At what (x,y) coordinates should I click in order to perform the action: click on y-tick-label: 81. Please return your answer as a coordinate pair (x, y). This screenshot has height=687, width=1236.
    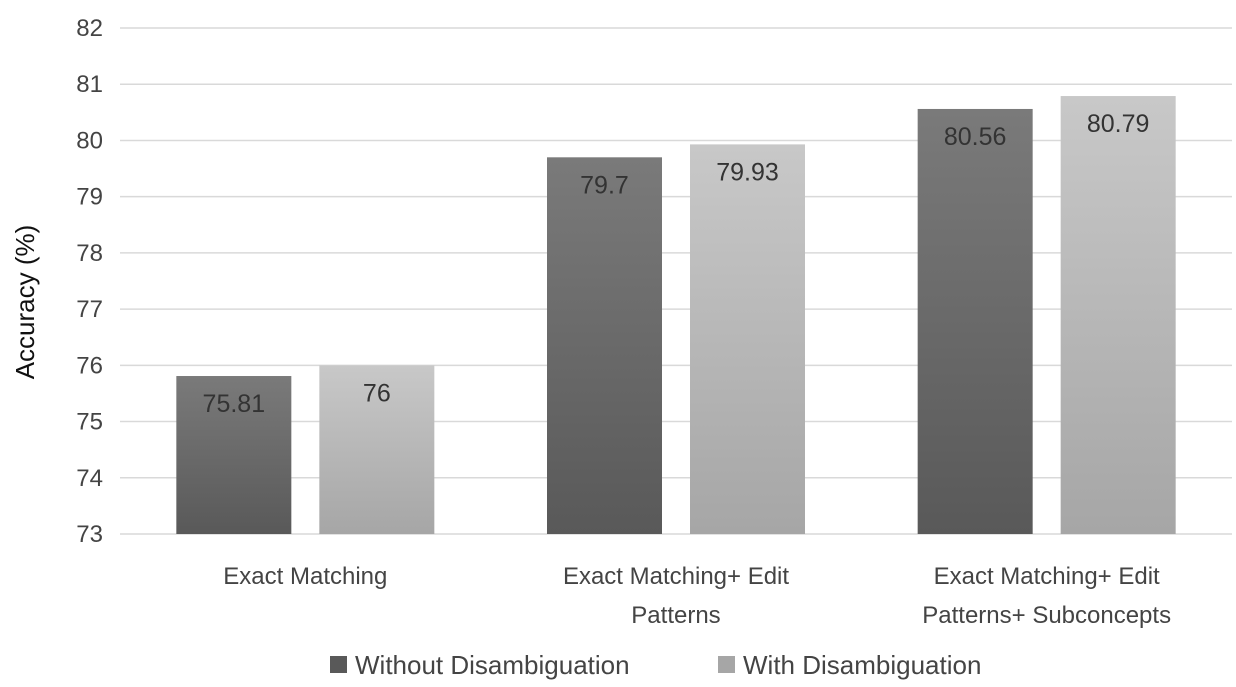
    Looking at the image, I should click on (89, 84).